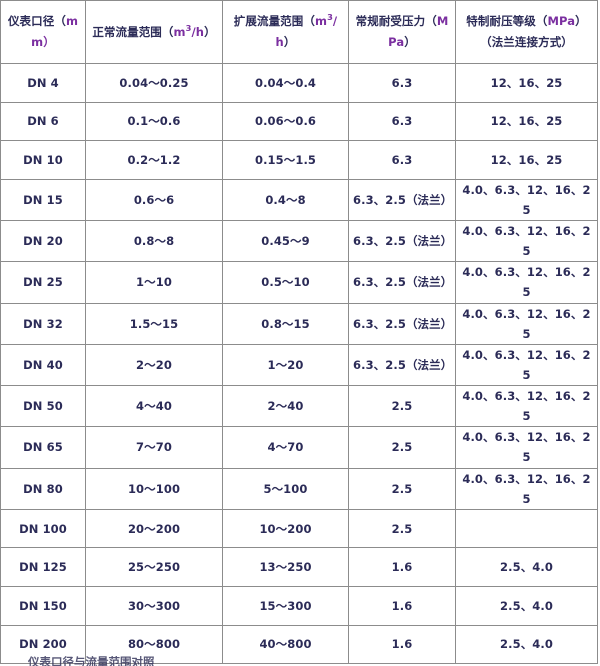  What do you see at coordinates (285, 365) in the screenshot?
I see `cell-extended-range: 1～20` at bounding box center [285, 365].